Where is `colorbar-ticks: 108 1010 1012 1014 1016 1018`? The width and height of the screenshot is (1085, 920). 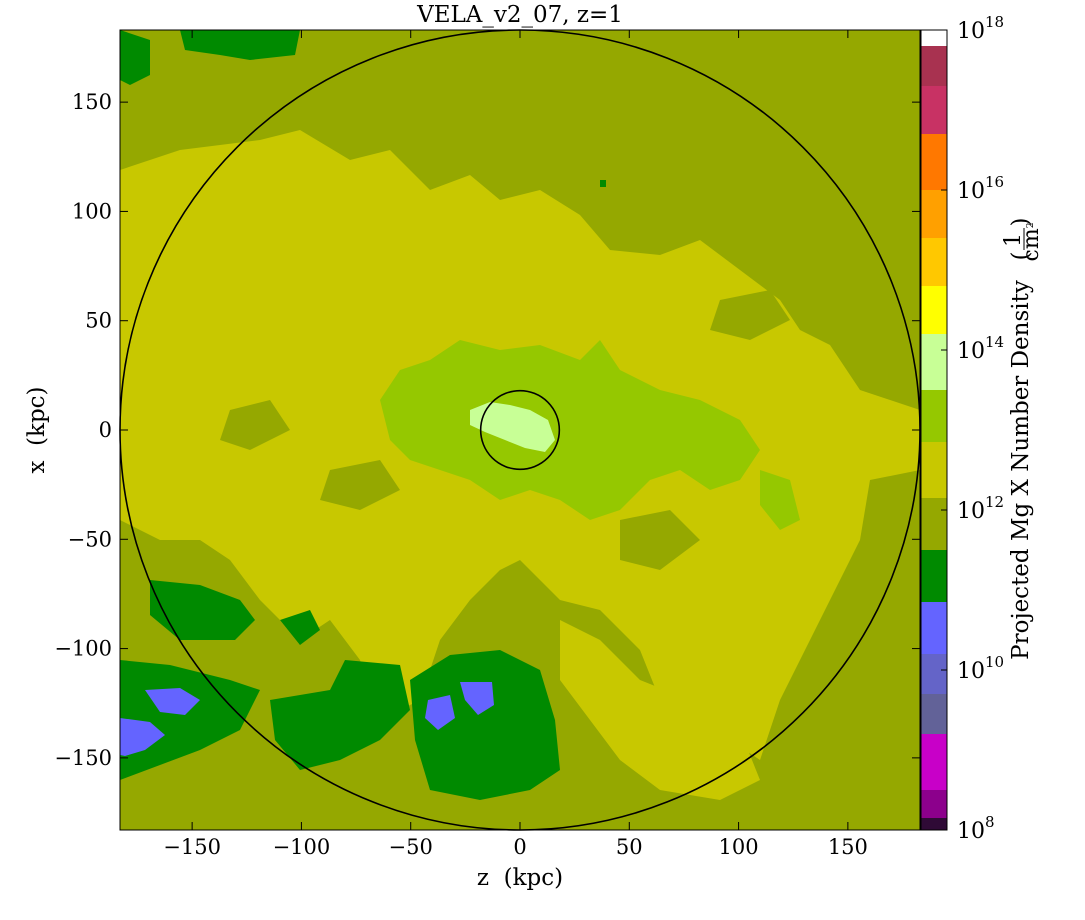
colorbar-ticks: 108 1010 1012 1014 1016 1018 is located at coordinates (972, 428).